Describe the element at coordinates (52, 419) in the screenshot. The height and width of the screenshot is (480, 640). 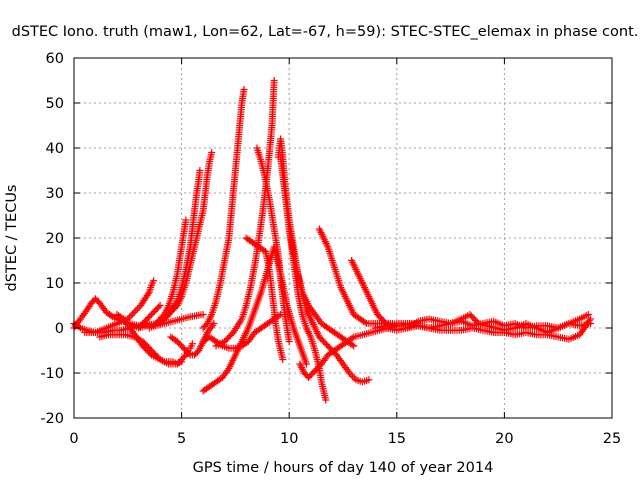
I see `y-tick-label: -20` at that location.